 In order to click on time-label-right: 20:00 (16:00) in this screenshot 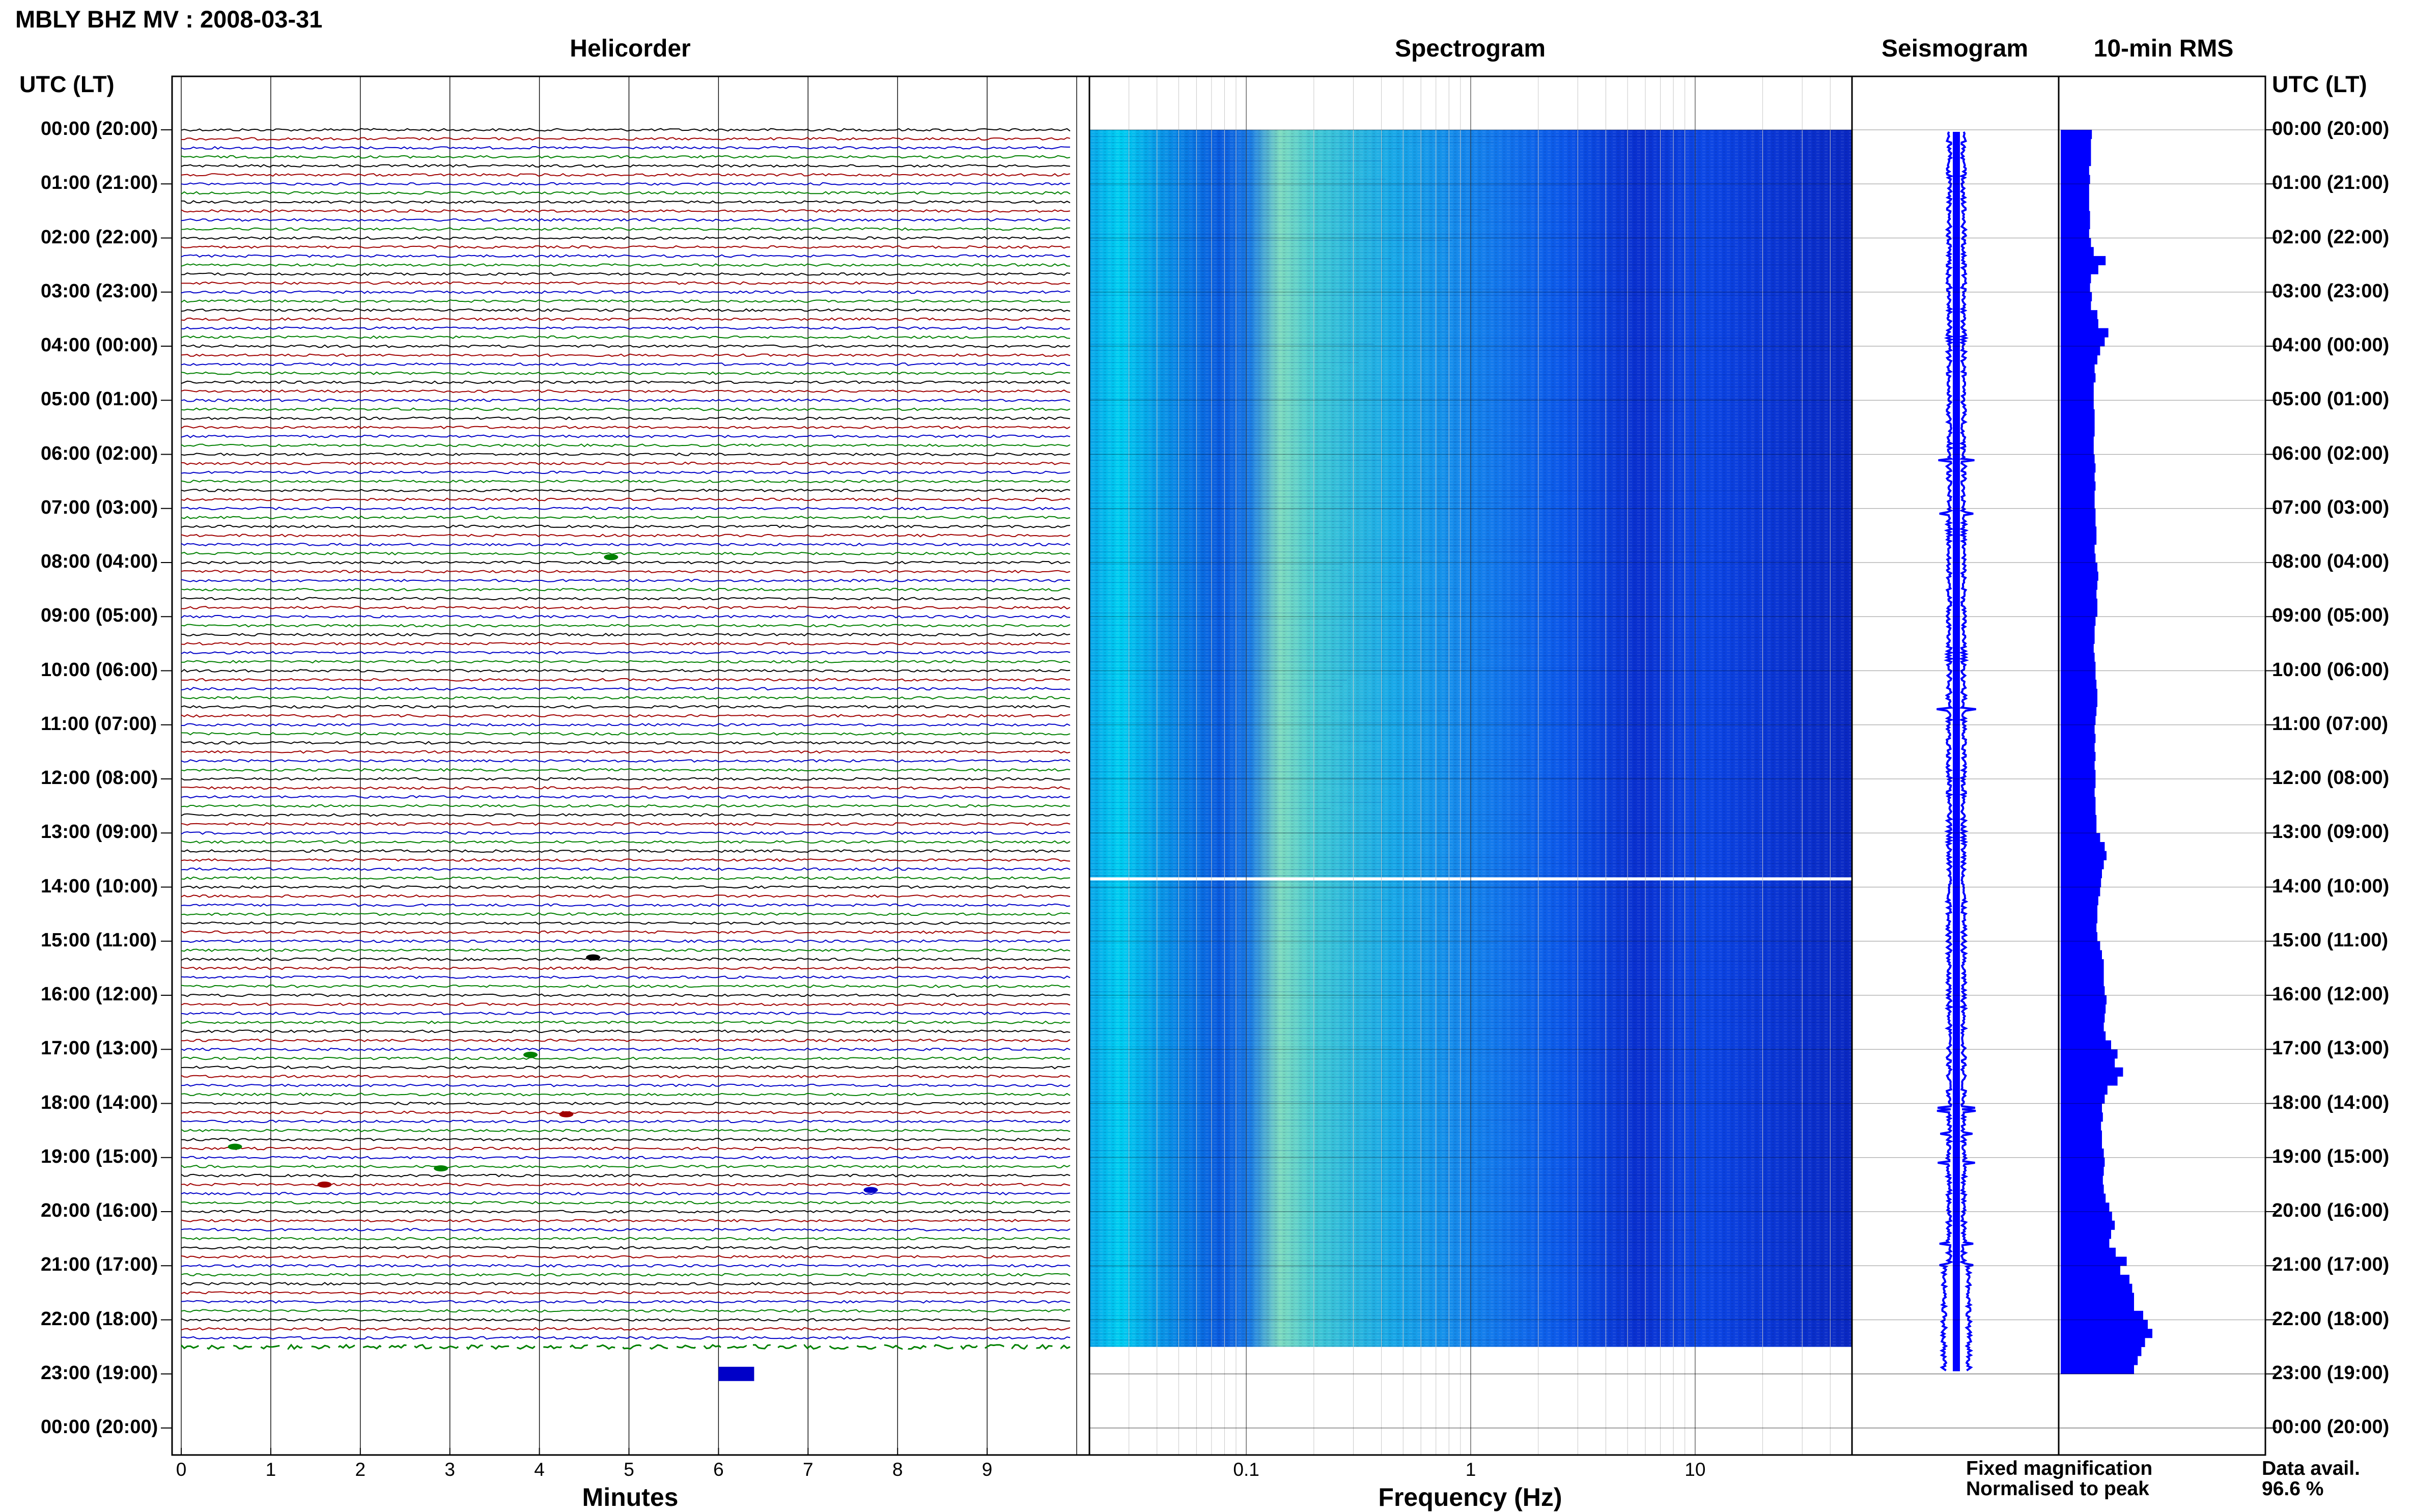, I will do `click(2331, 1210)`.